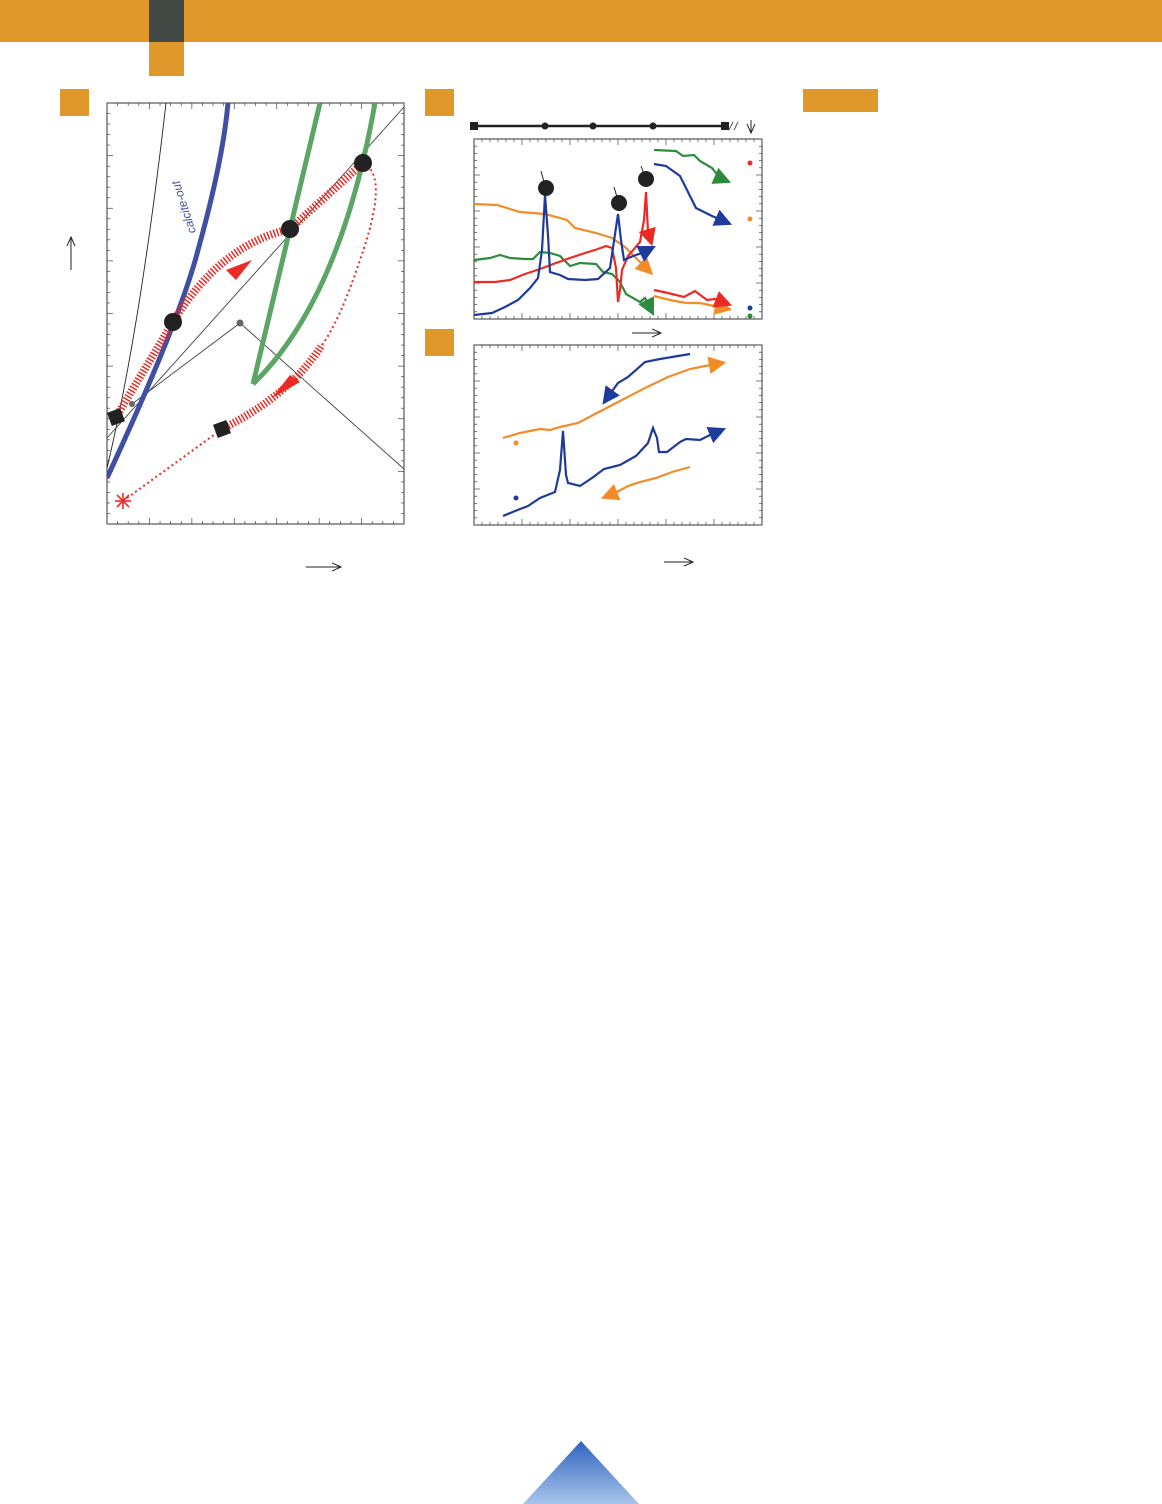 The height and width of the screenshot is (1504, 1162). I want to click on blue-series-c-lower, so click(614, 471).